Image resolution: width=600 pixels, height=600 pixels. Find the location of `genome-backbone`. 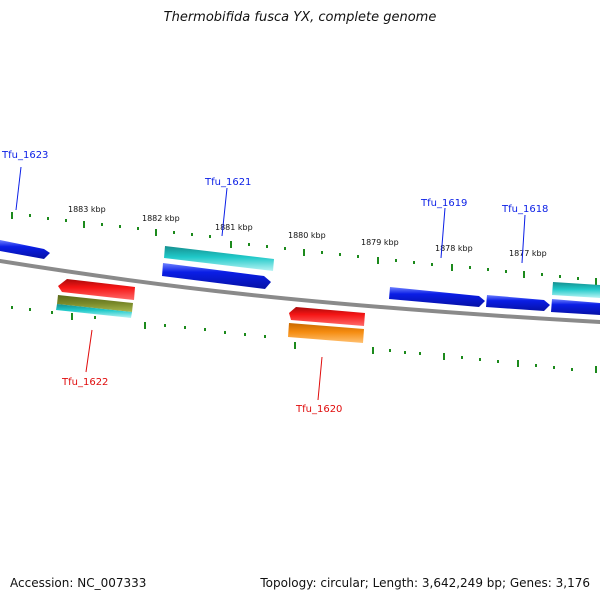

genome-backbone is located at coordinates (300, 291).